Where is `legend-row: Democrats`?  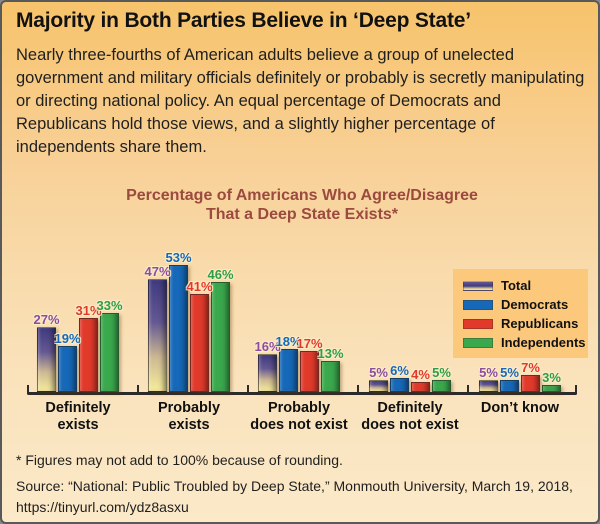 legend-row: Democrats is located at coordinates (520, 304).